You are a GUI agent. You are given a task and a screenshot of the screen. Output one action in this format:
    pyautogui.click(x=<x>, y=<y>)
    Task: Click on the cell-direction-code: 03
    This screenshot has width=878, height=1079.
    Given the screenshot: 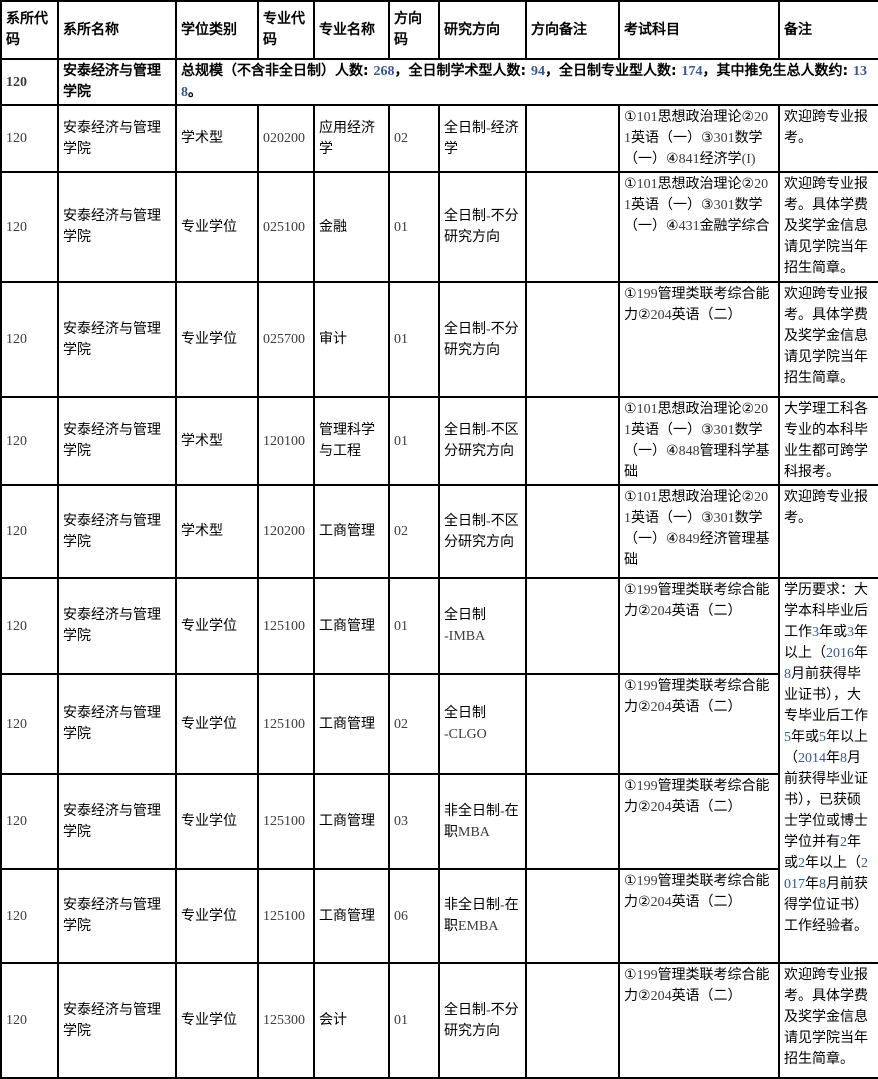 What is the action you would take?
    pyautogui.click(x=414, y=821)
    